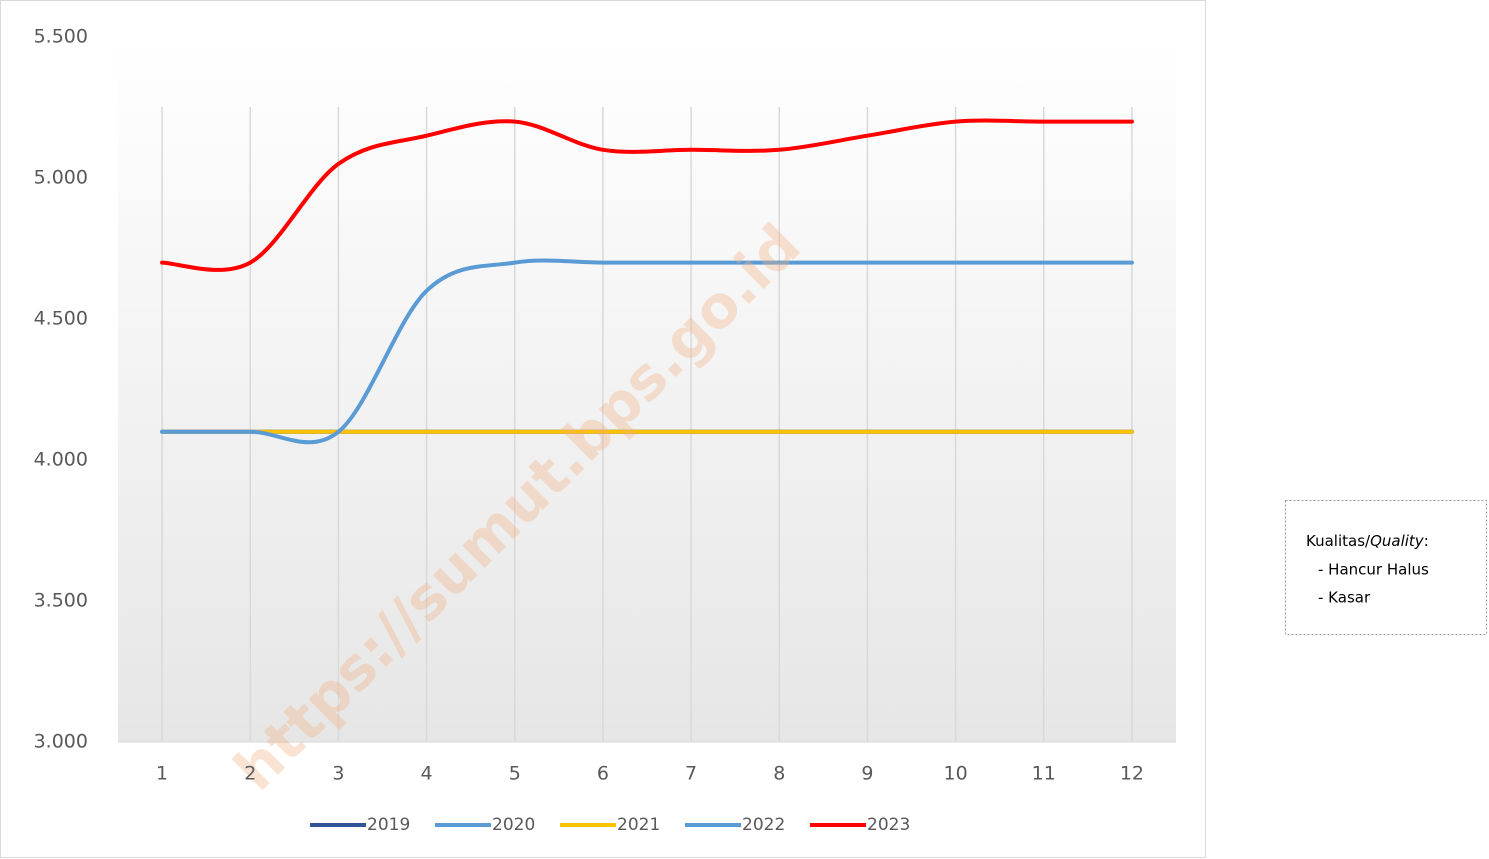 Image resolution: width=1489 pixels, height=859 pixels. Describe the element at coordinates (61, 742) in the screenshot. I see `y-tick-label: 3.000` at that location.